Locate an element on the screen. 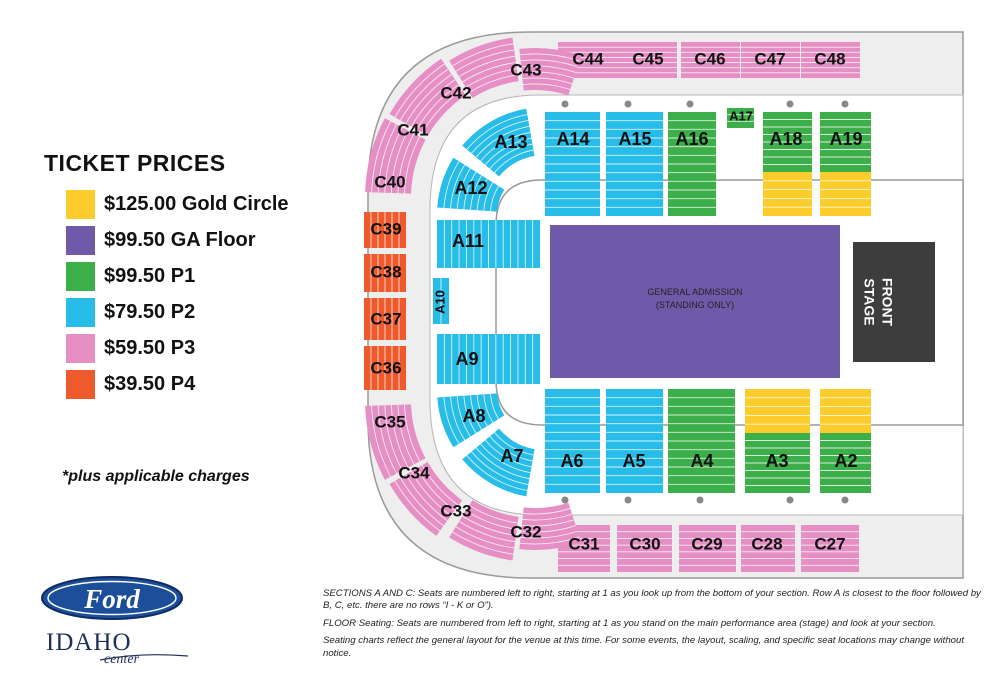 This screenshot has width=1000, height=690. legend-label: $125.00 Gold Circle is located at coordinates (196, 203).